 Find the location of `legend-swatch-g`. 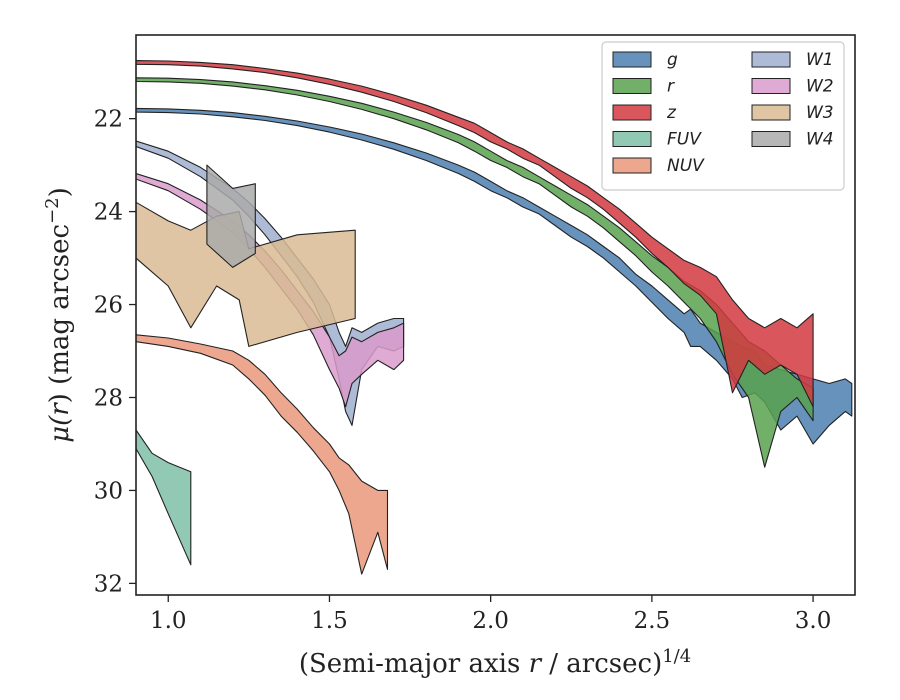

legend-swatch-g is located at coordinates (632, 59).